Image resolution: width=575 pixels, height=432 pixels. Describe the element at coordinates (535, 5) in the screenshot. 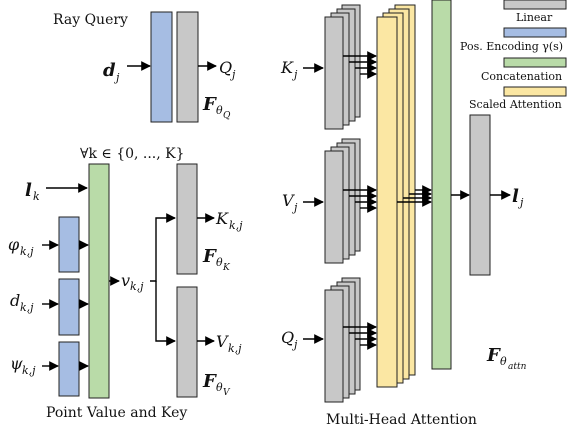

I see `legend-linear-swatch` at that location.